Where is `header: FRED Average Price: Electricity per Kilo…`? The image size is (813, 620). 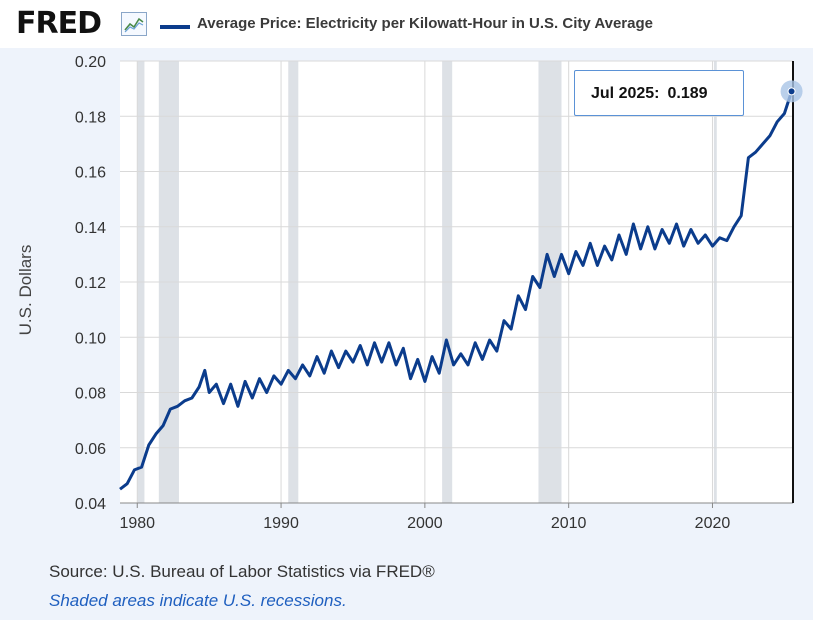
header: FRED Average Price: Electricity per Kilo… is located at coordinates (406, 24).